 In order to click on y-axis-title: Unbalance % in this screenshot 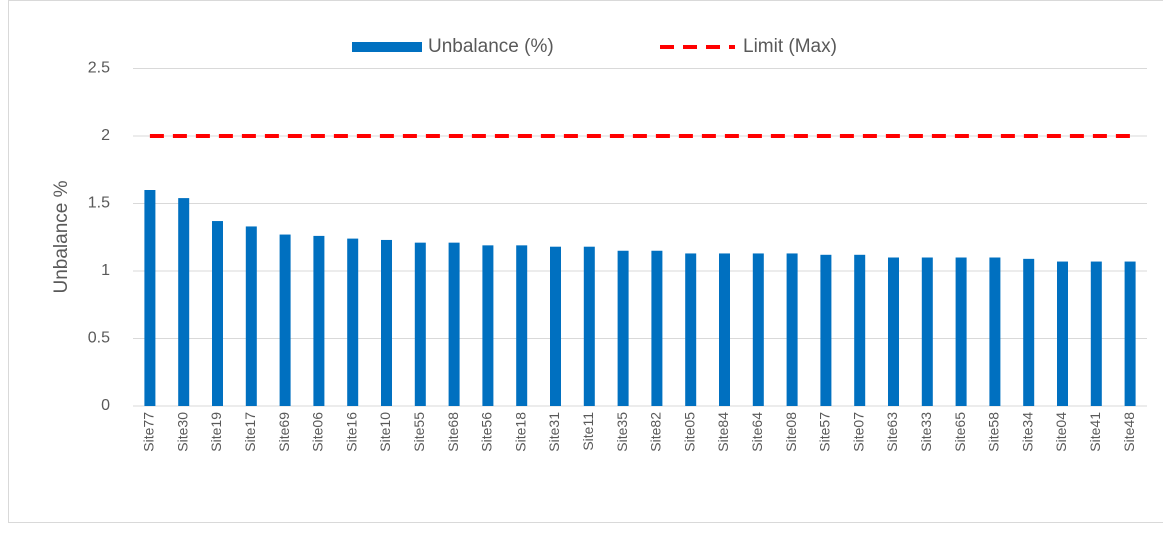, I will do `click(61, 236)`.